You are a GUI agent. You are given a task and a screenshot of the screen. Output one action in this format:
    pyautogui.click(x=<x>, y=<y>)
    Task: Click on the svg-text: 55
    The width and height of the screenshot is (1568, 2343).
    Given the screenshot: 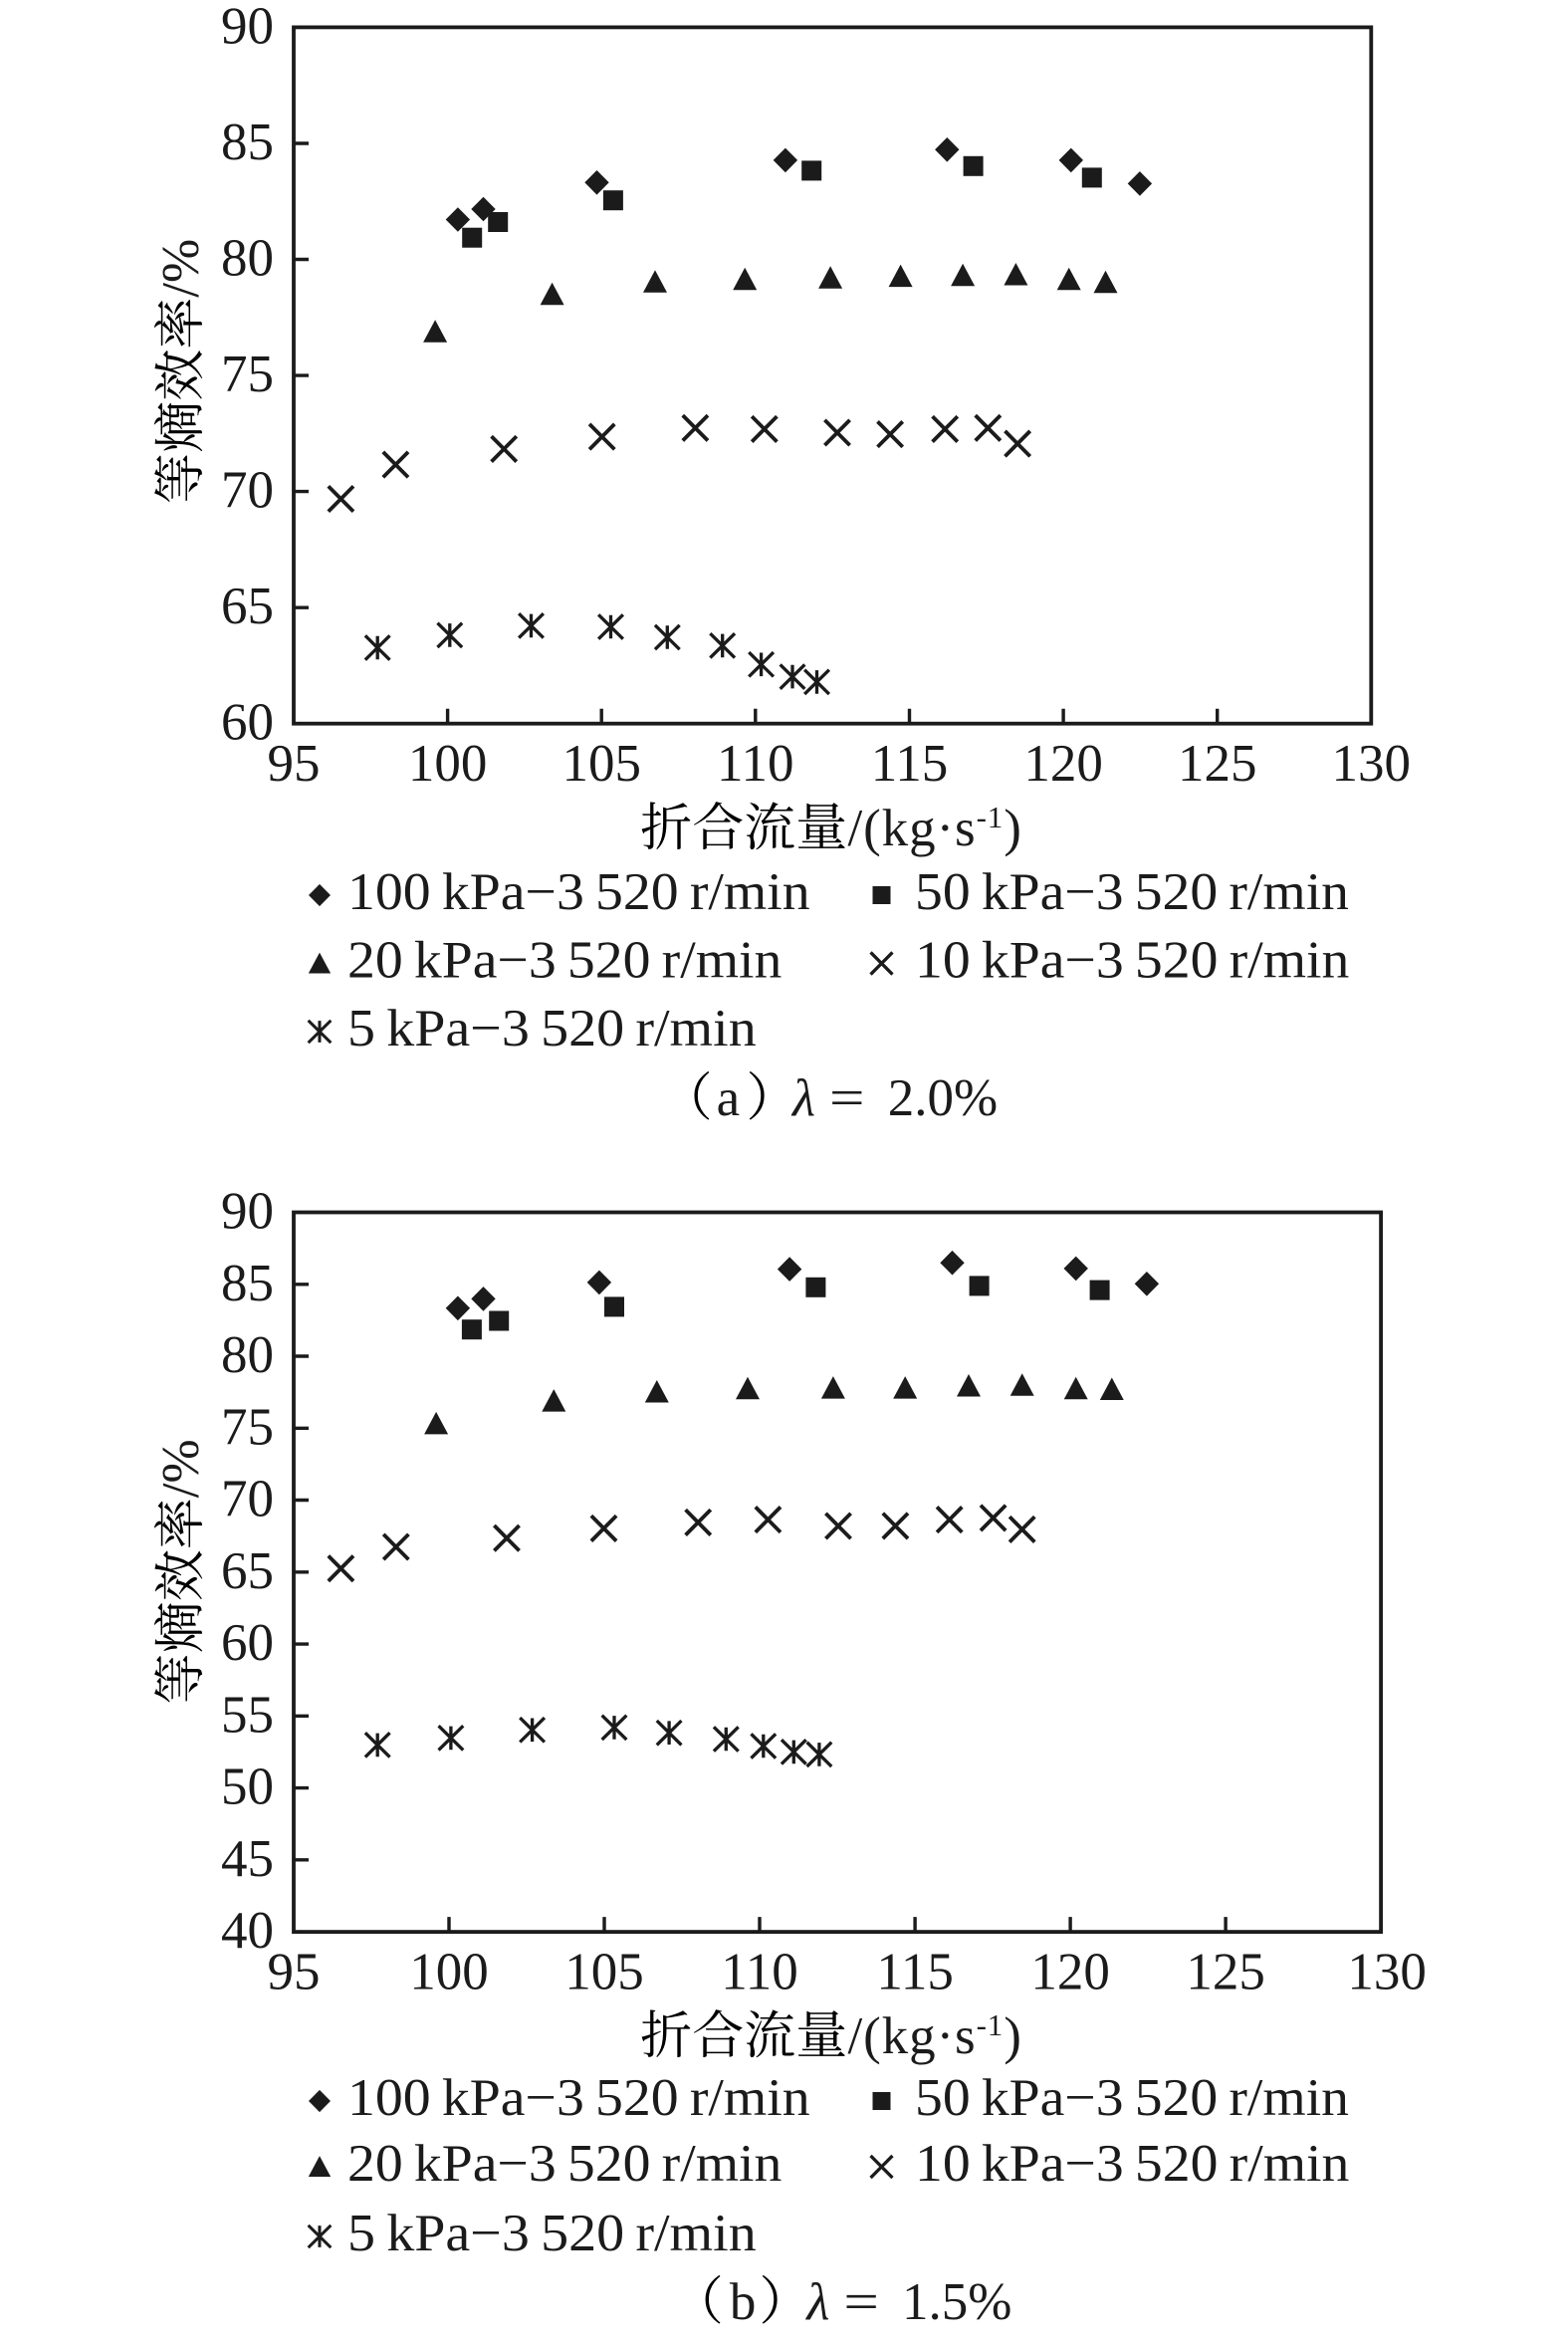 What is the action you would take?
    pyautogui.click(x=248, y=1715)
    